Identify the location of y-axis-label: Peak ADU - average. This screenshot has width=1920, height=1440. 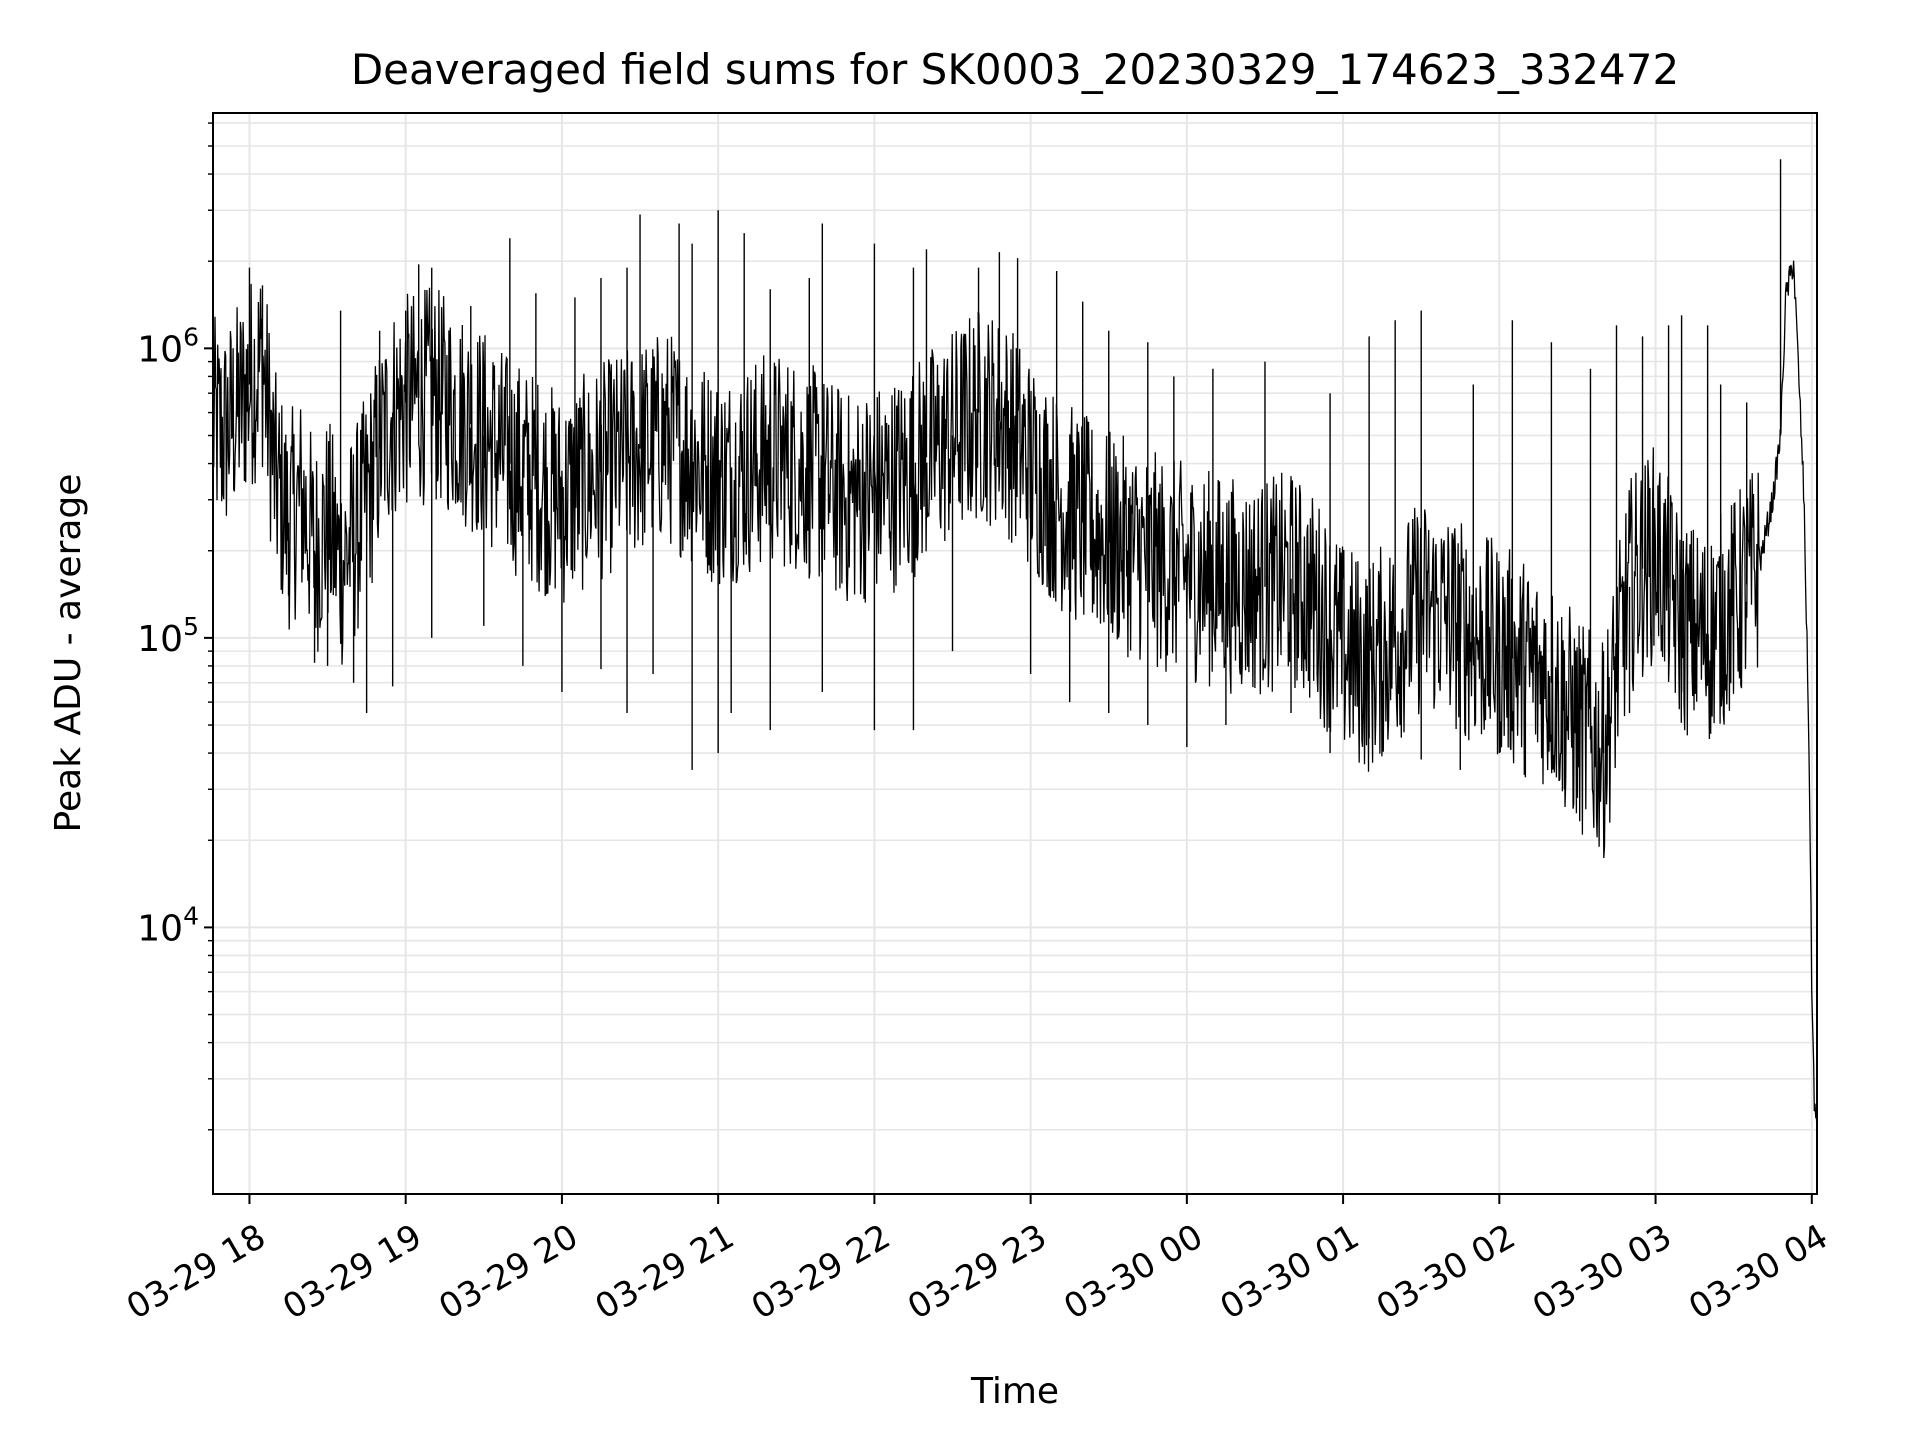
(68, 653).